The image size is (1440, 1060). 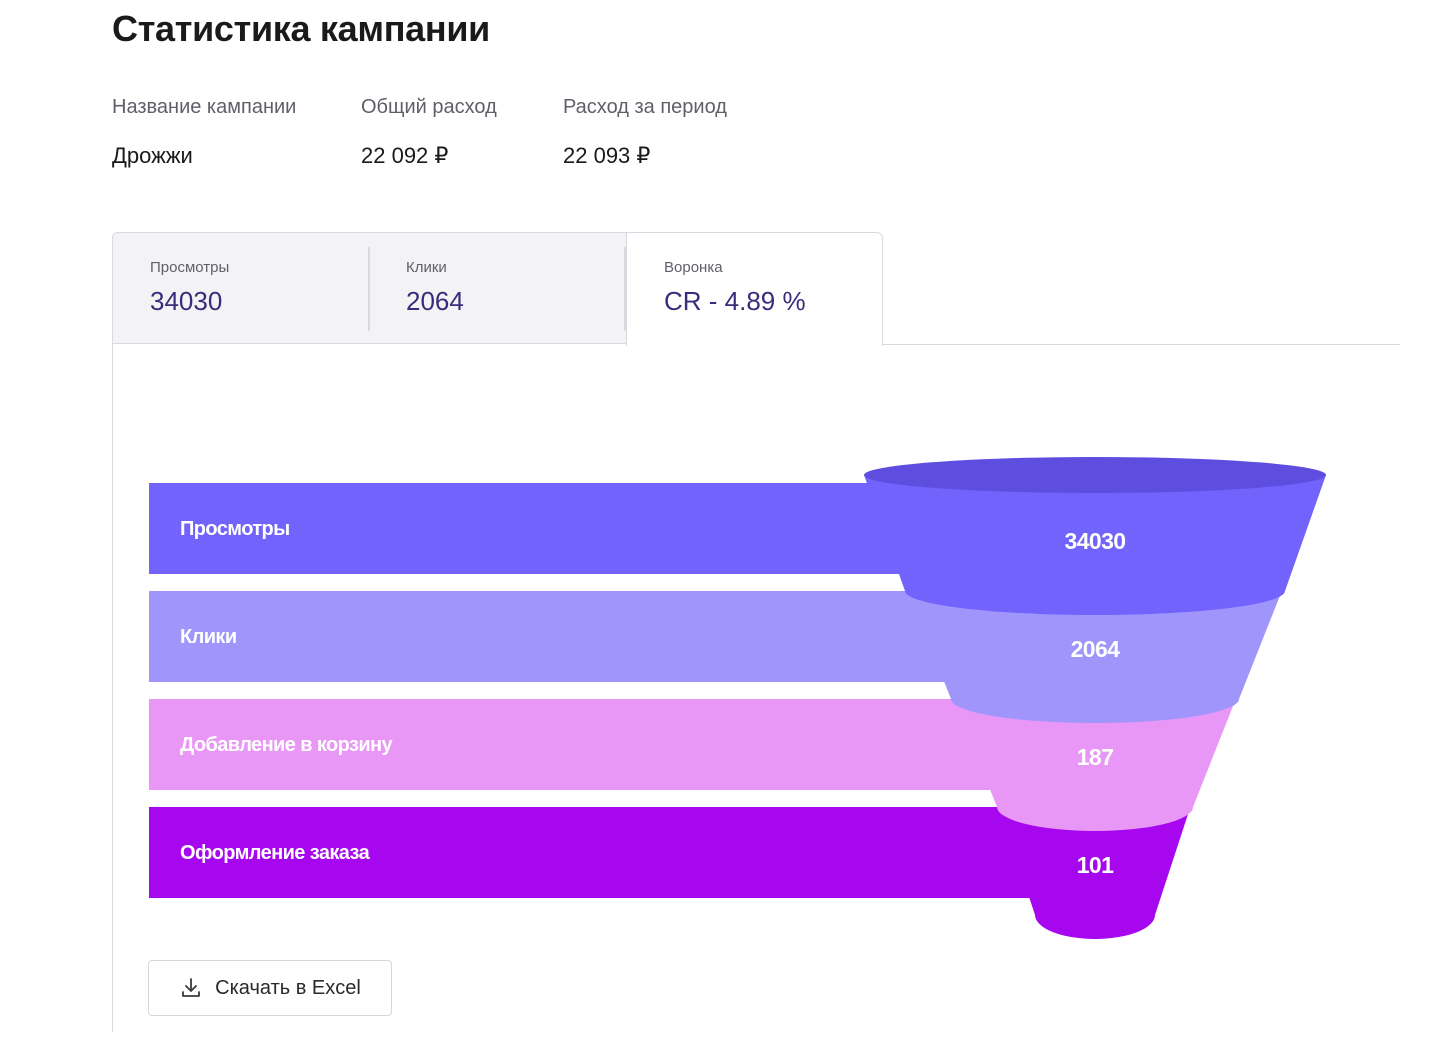 What do you see at coordinates (435, 301) in the screenshot?
I see `tab-clicks-value: 2064` at bounding box center [435, 301].